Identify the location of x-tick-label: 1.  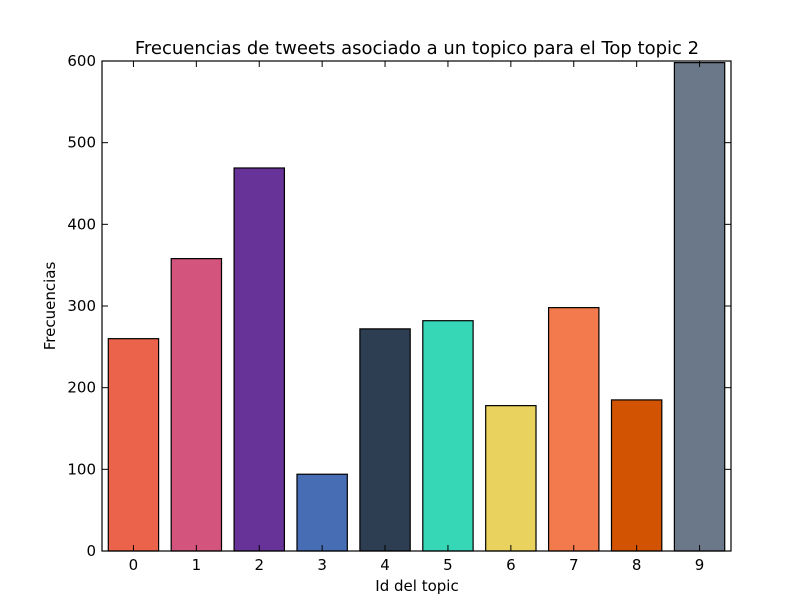
(197, 565).